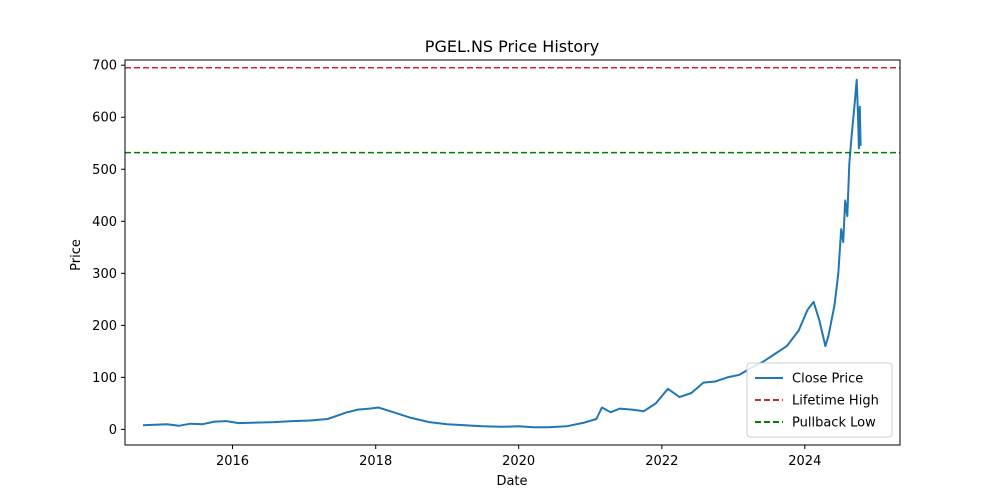 This screenshot has height=500, width=1000. What do you see at coordinates (804, 461) in the screenshot?
I see `x-tick-label: 2024` at bounding box center [804, 461].